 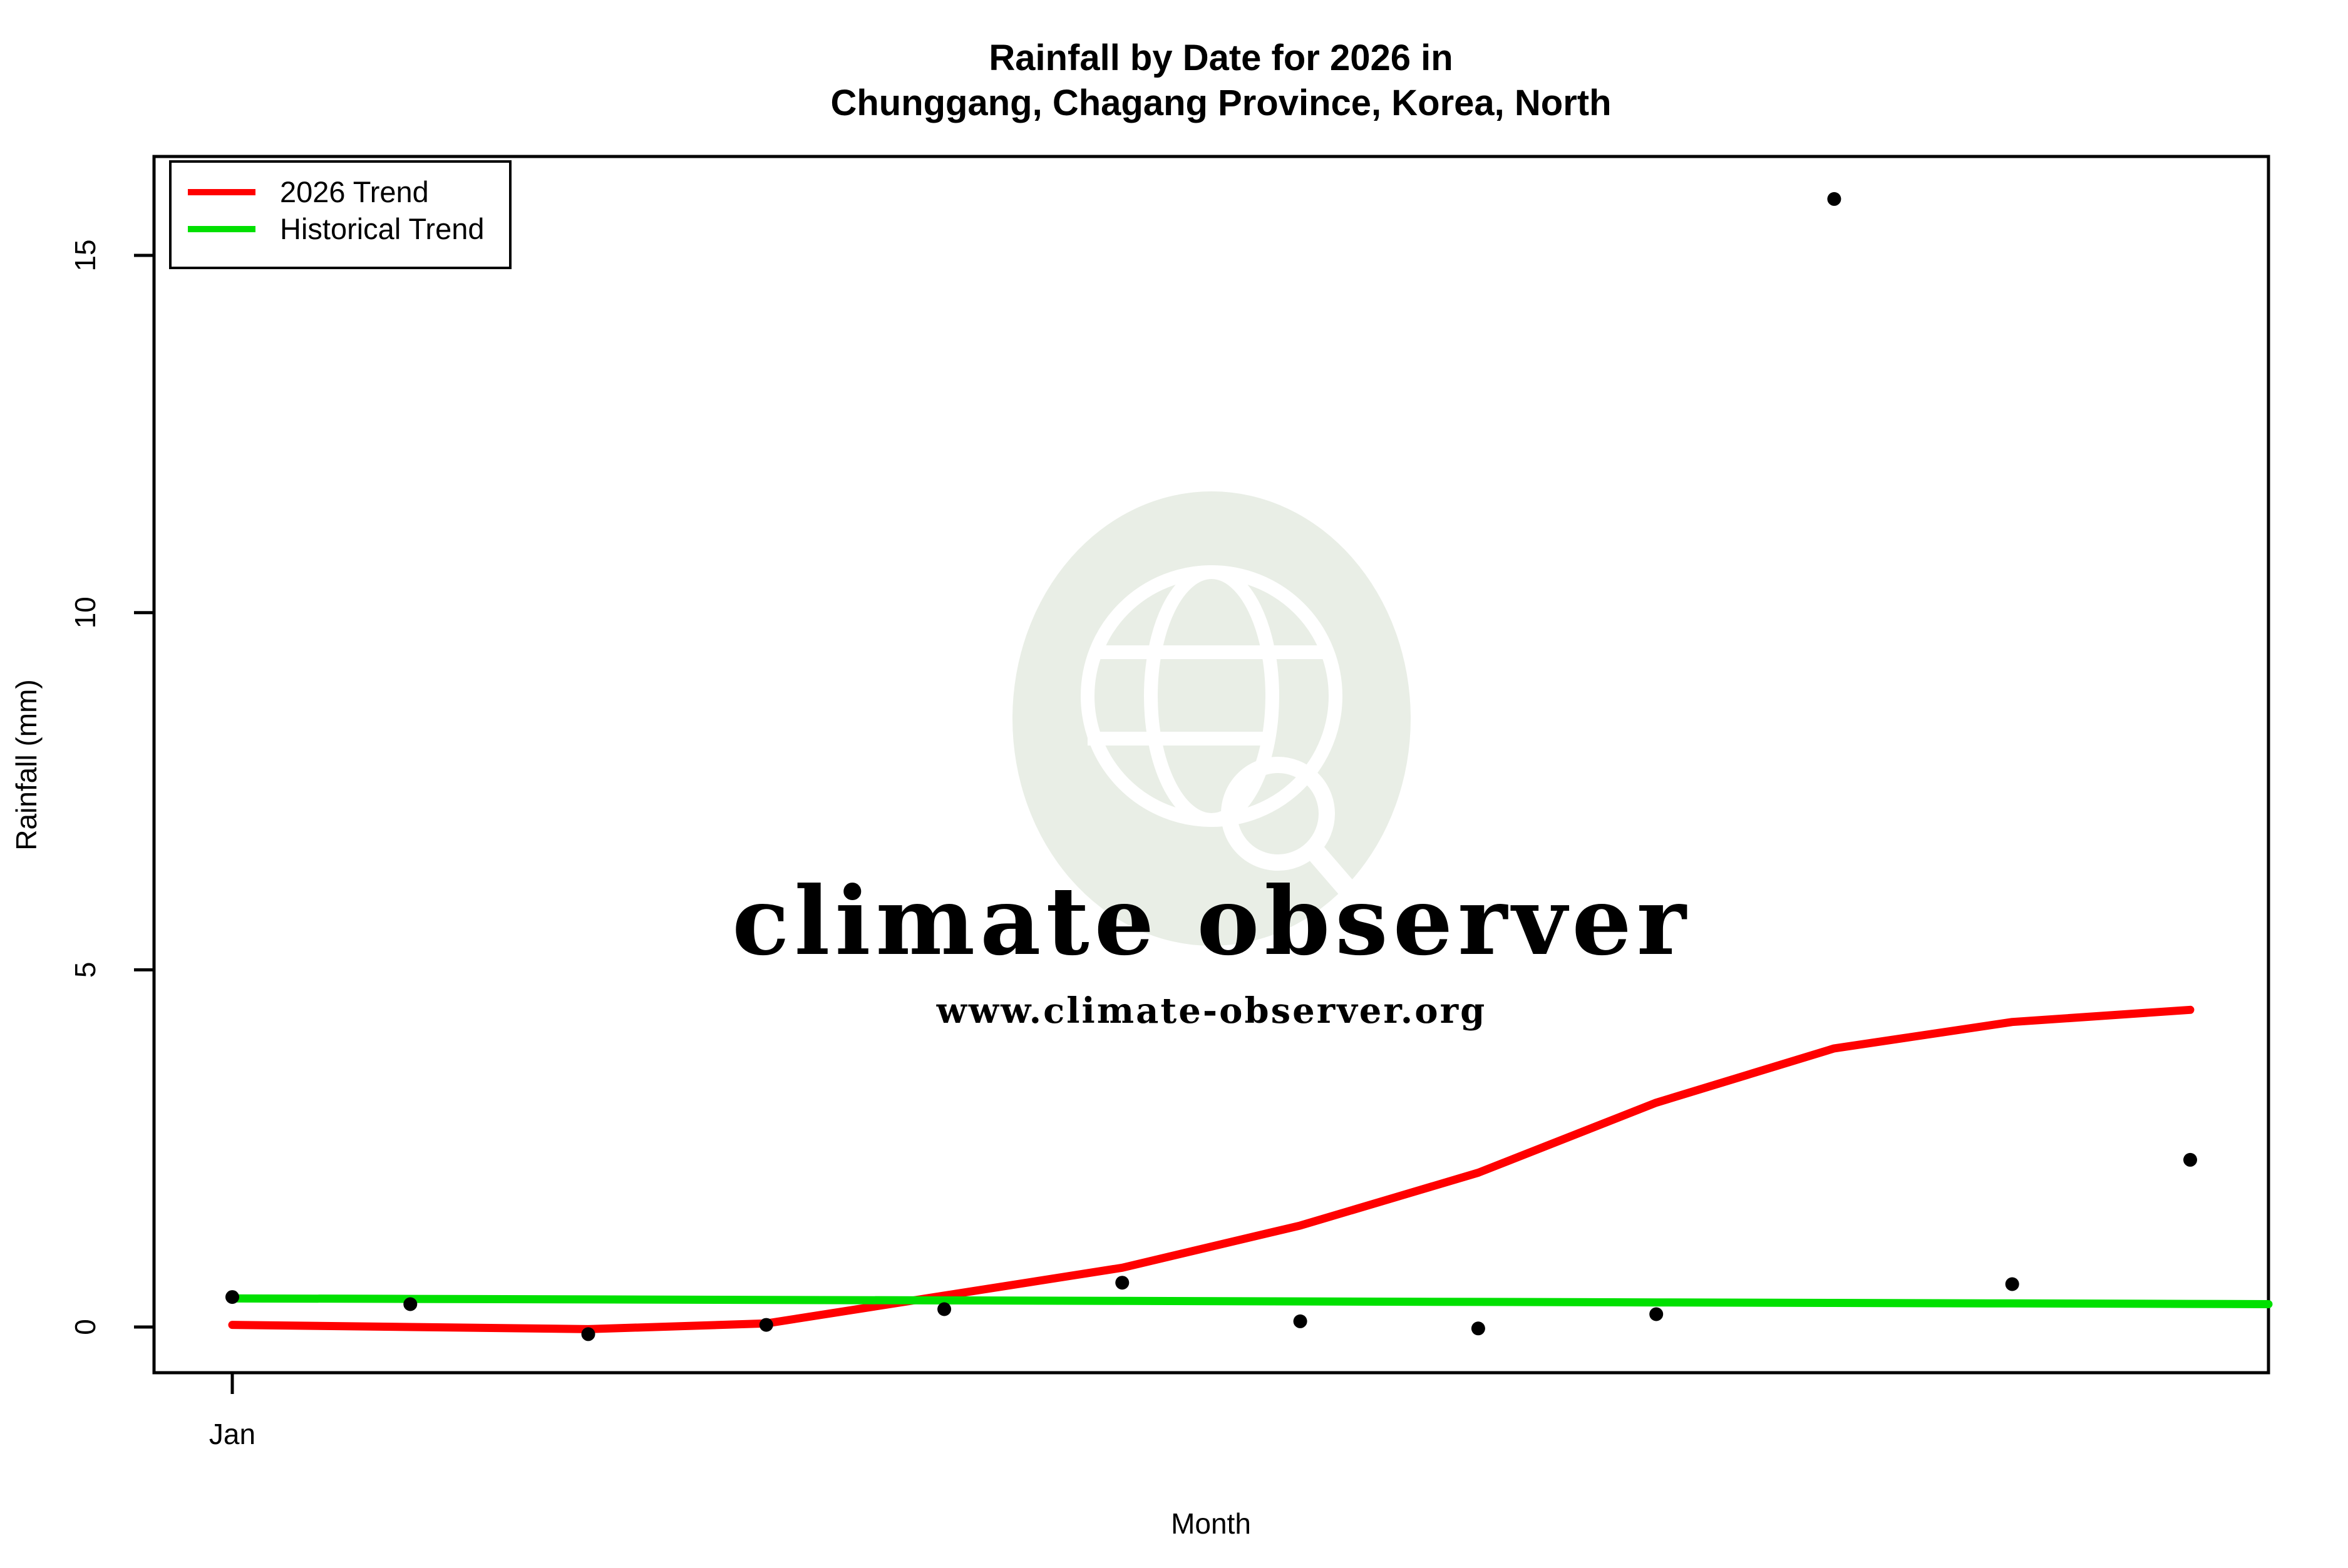 I want to click on data-point-mar, so click(x=588, y=1334).